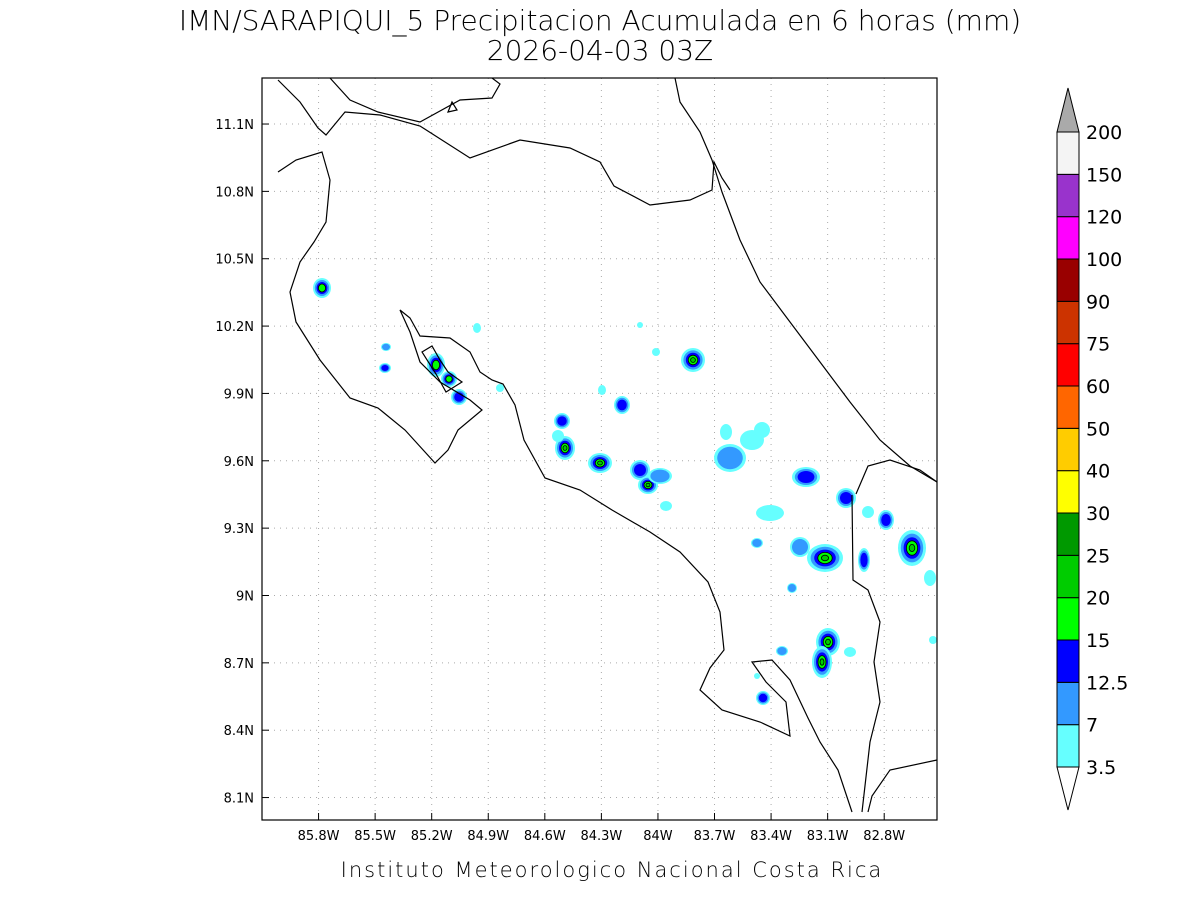 Image resolution: width=1200 pixels, height=904 pixels. What do you see at coordinates (1092, 726) in the screenshot?
I see `colorbar-label: 7` at bounding box center [1092, 726].